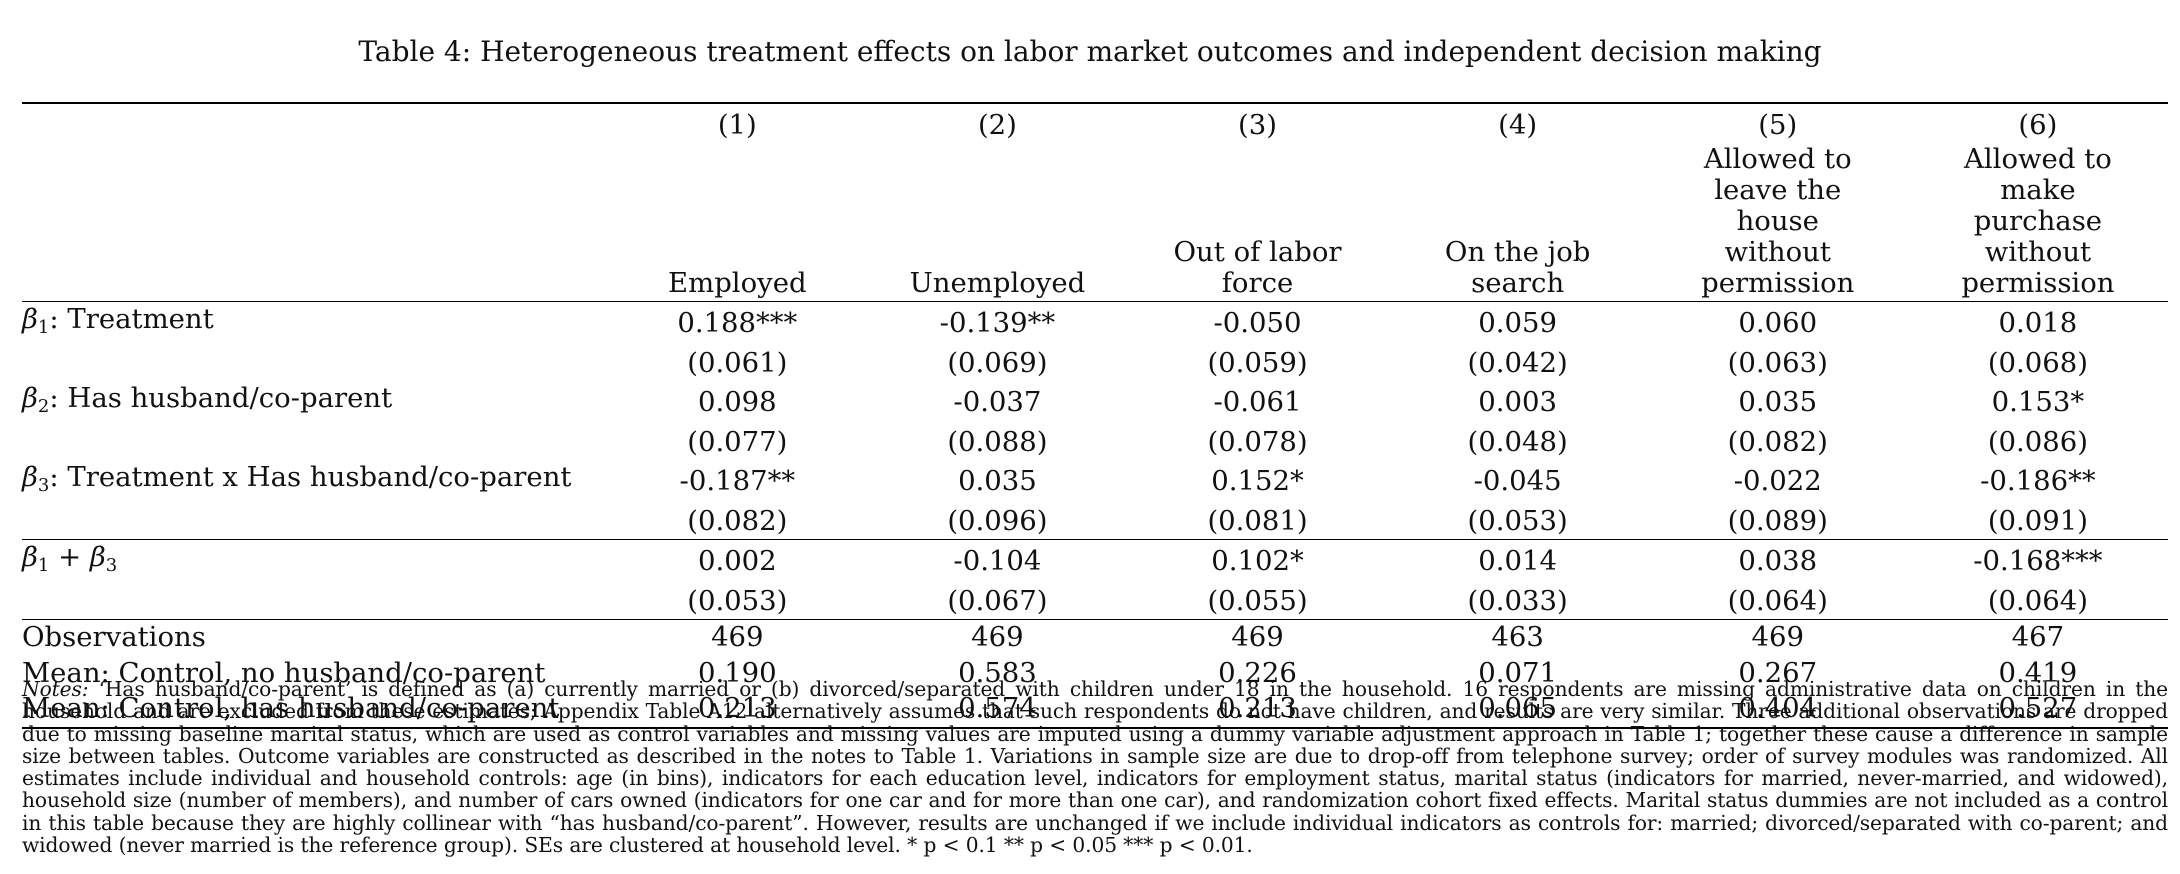 Image resolution: width=2180 pixels, height=874 pixels. Describe the element at coordinates (1257, 481) in the screenshot. I see `coef-cell: 0.152*` at that location.